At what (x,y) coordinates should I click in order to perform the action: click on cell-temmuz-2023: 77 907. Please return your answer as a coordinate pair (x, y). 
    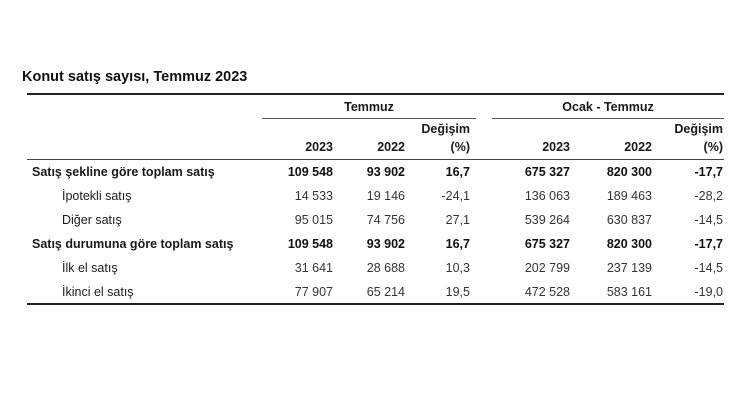
    Looking at the image, I should click on (313, 292).